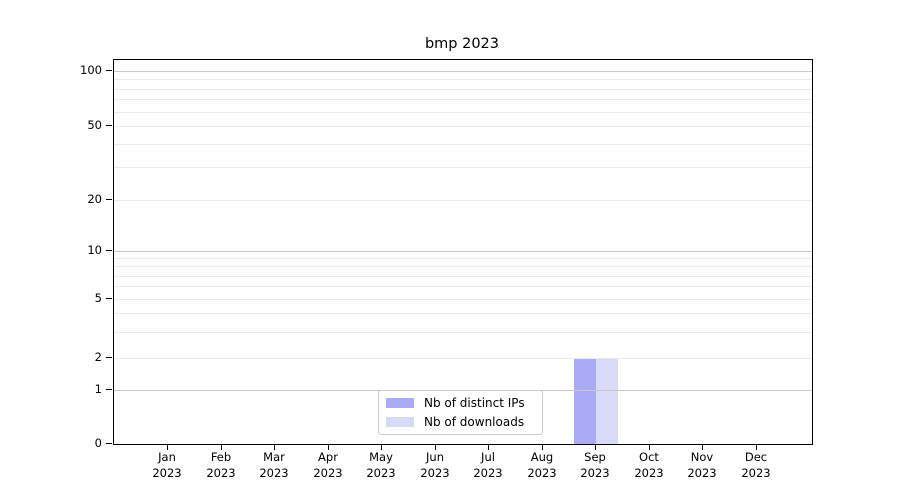  I want to click on legend-item-distinct-ips: Nb of distinct IPs, so click(460, 403).